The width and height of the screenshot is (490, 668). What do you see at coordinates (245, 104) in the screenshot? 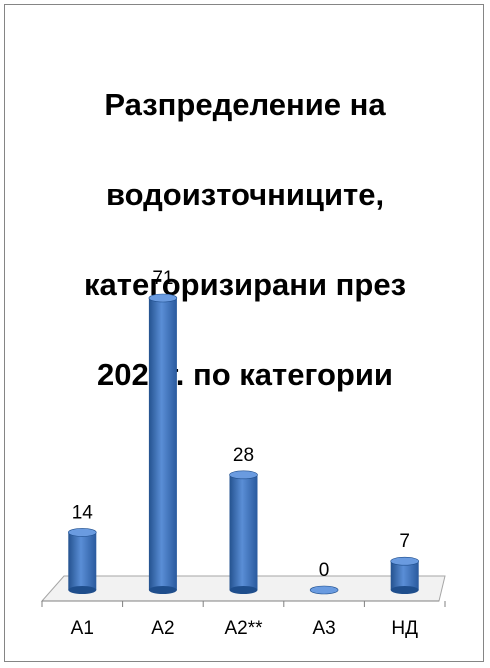
I see `chart-title-line-1: Разпределение на` at bounding box center [245, 104].